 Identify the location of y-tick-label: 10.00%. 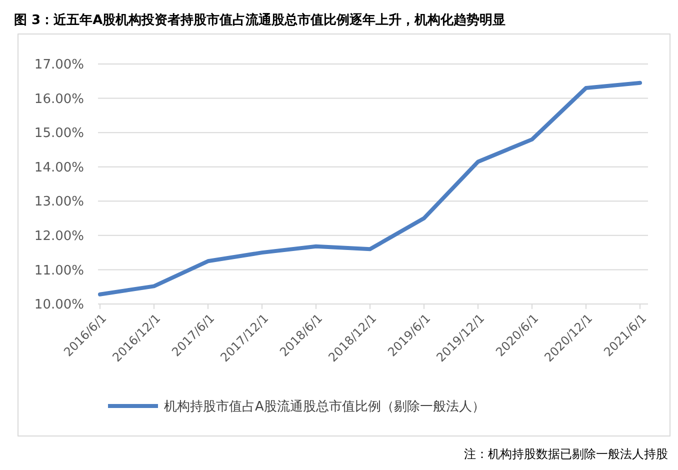
(59, 305).